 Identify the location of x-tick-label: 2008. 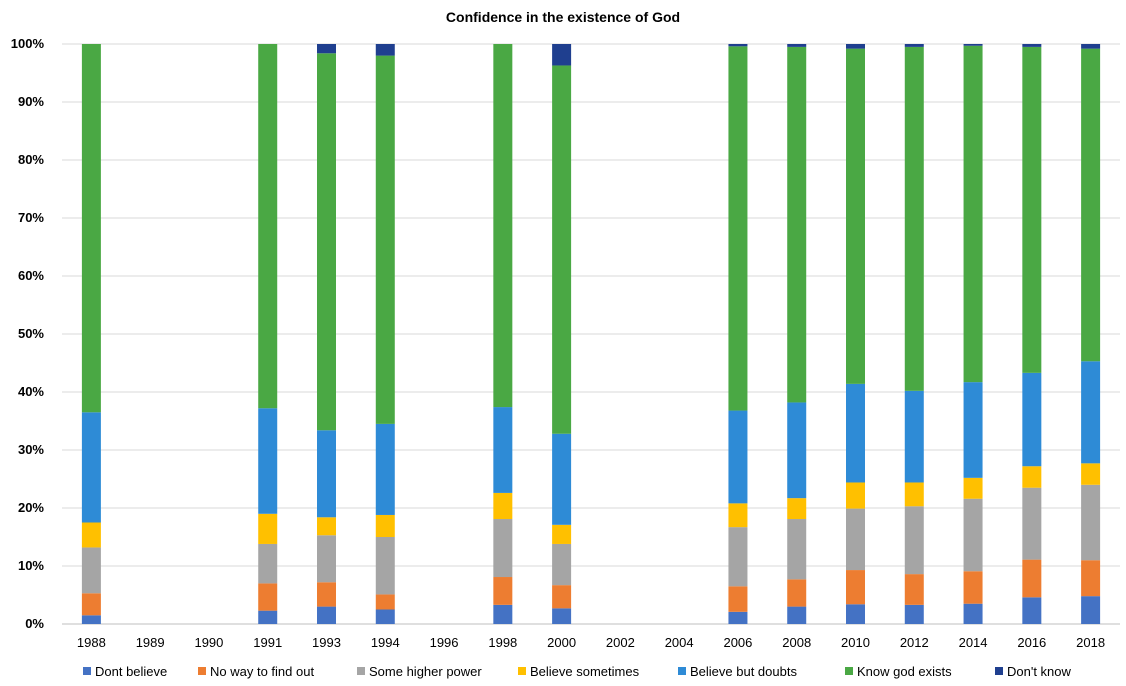
(796, 642).